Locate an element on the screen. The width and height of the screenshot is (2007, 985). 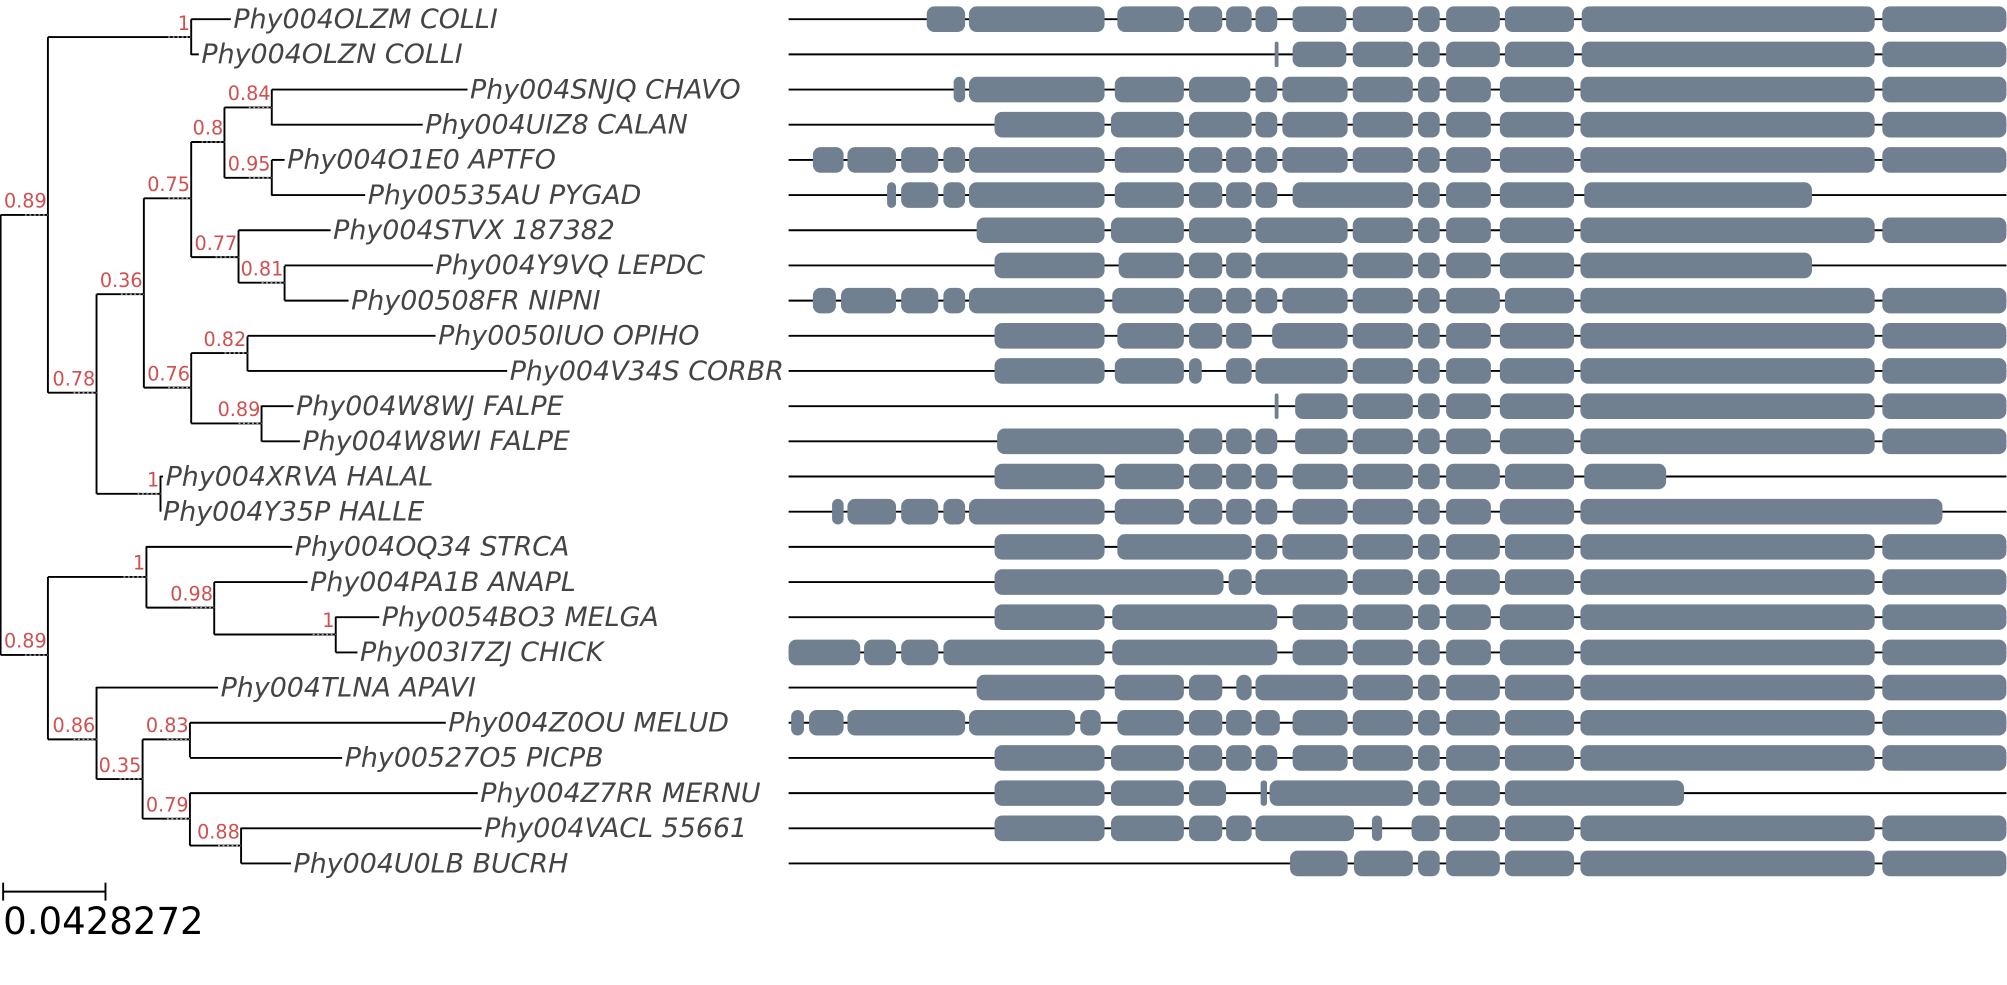
leaf-label: Phy004OLZN COLLI is located at coordinates (331, 54).